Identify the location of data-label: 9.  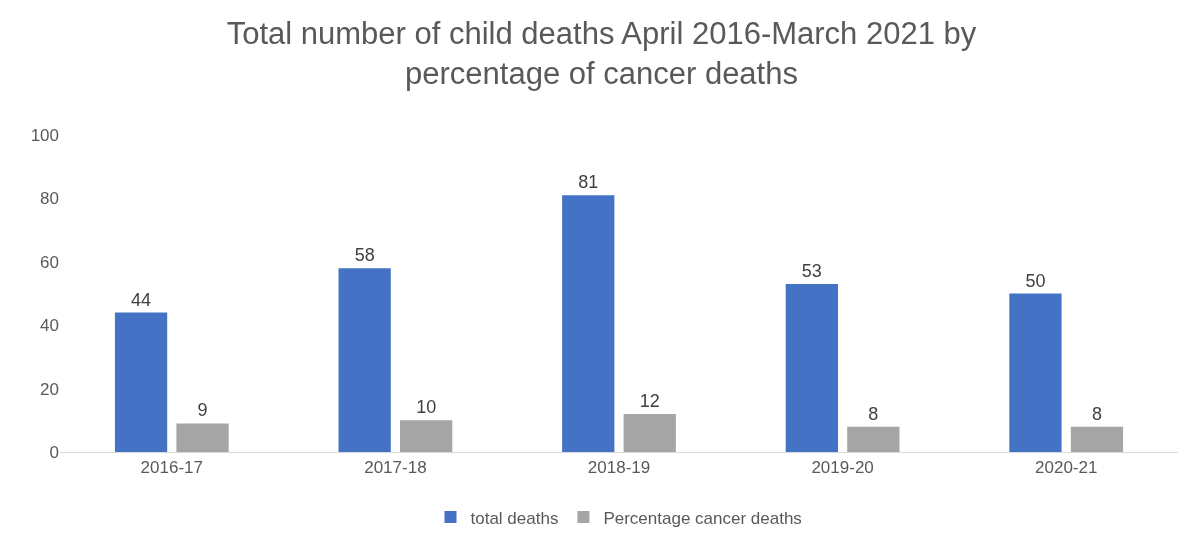
(202, 410).